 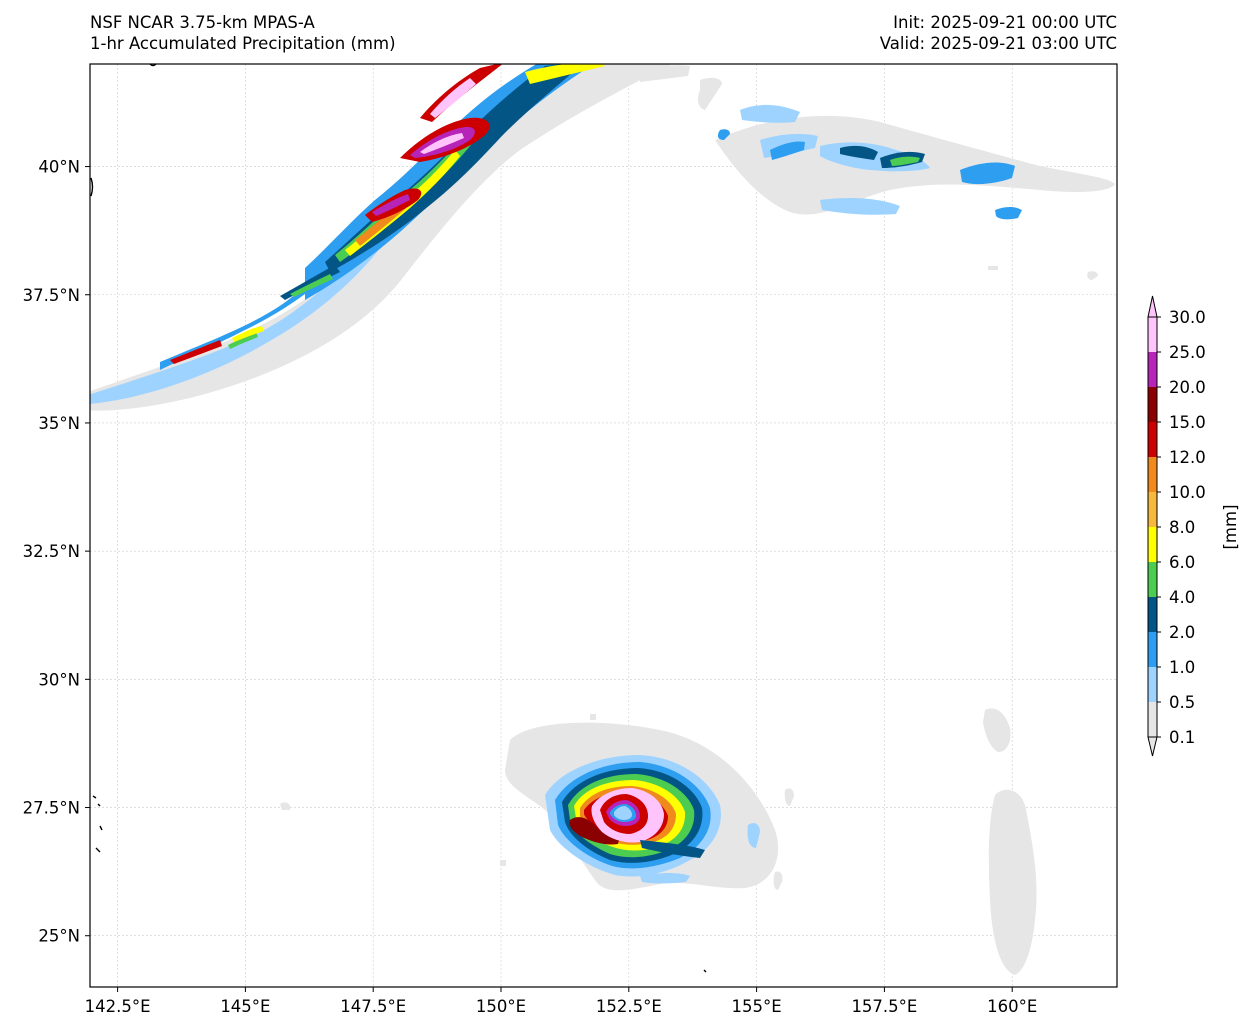 What do you see at coordinates (1182, 702) in the screenshot?
I see `colorbar-tick-label: 0.5` at bounding box center [1182, 702].